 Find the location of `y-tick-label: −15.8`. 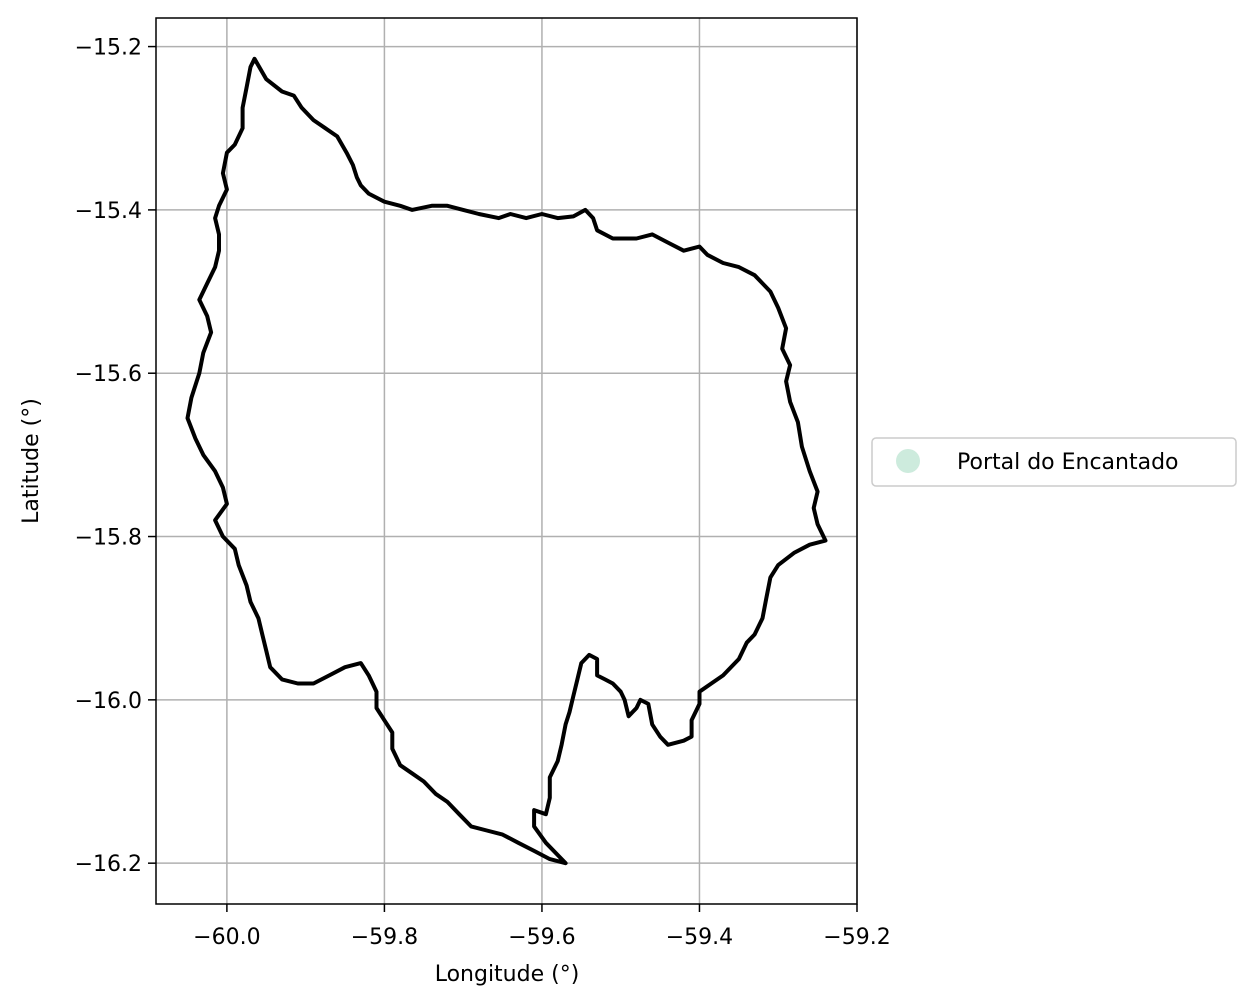

y-tick-label: −15.8 is located at coordinates (108, 538).